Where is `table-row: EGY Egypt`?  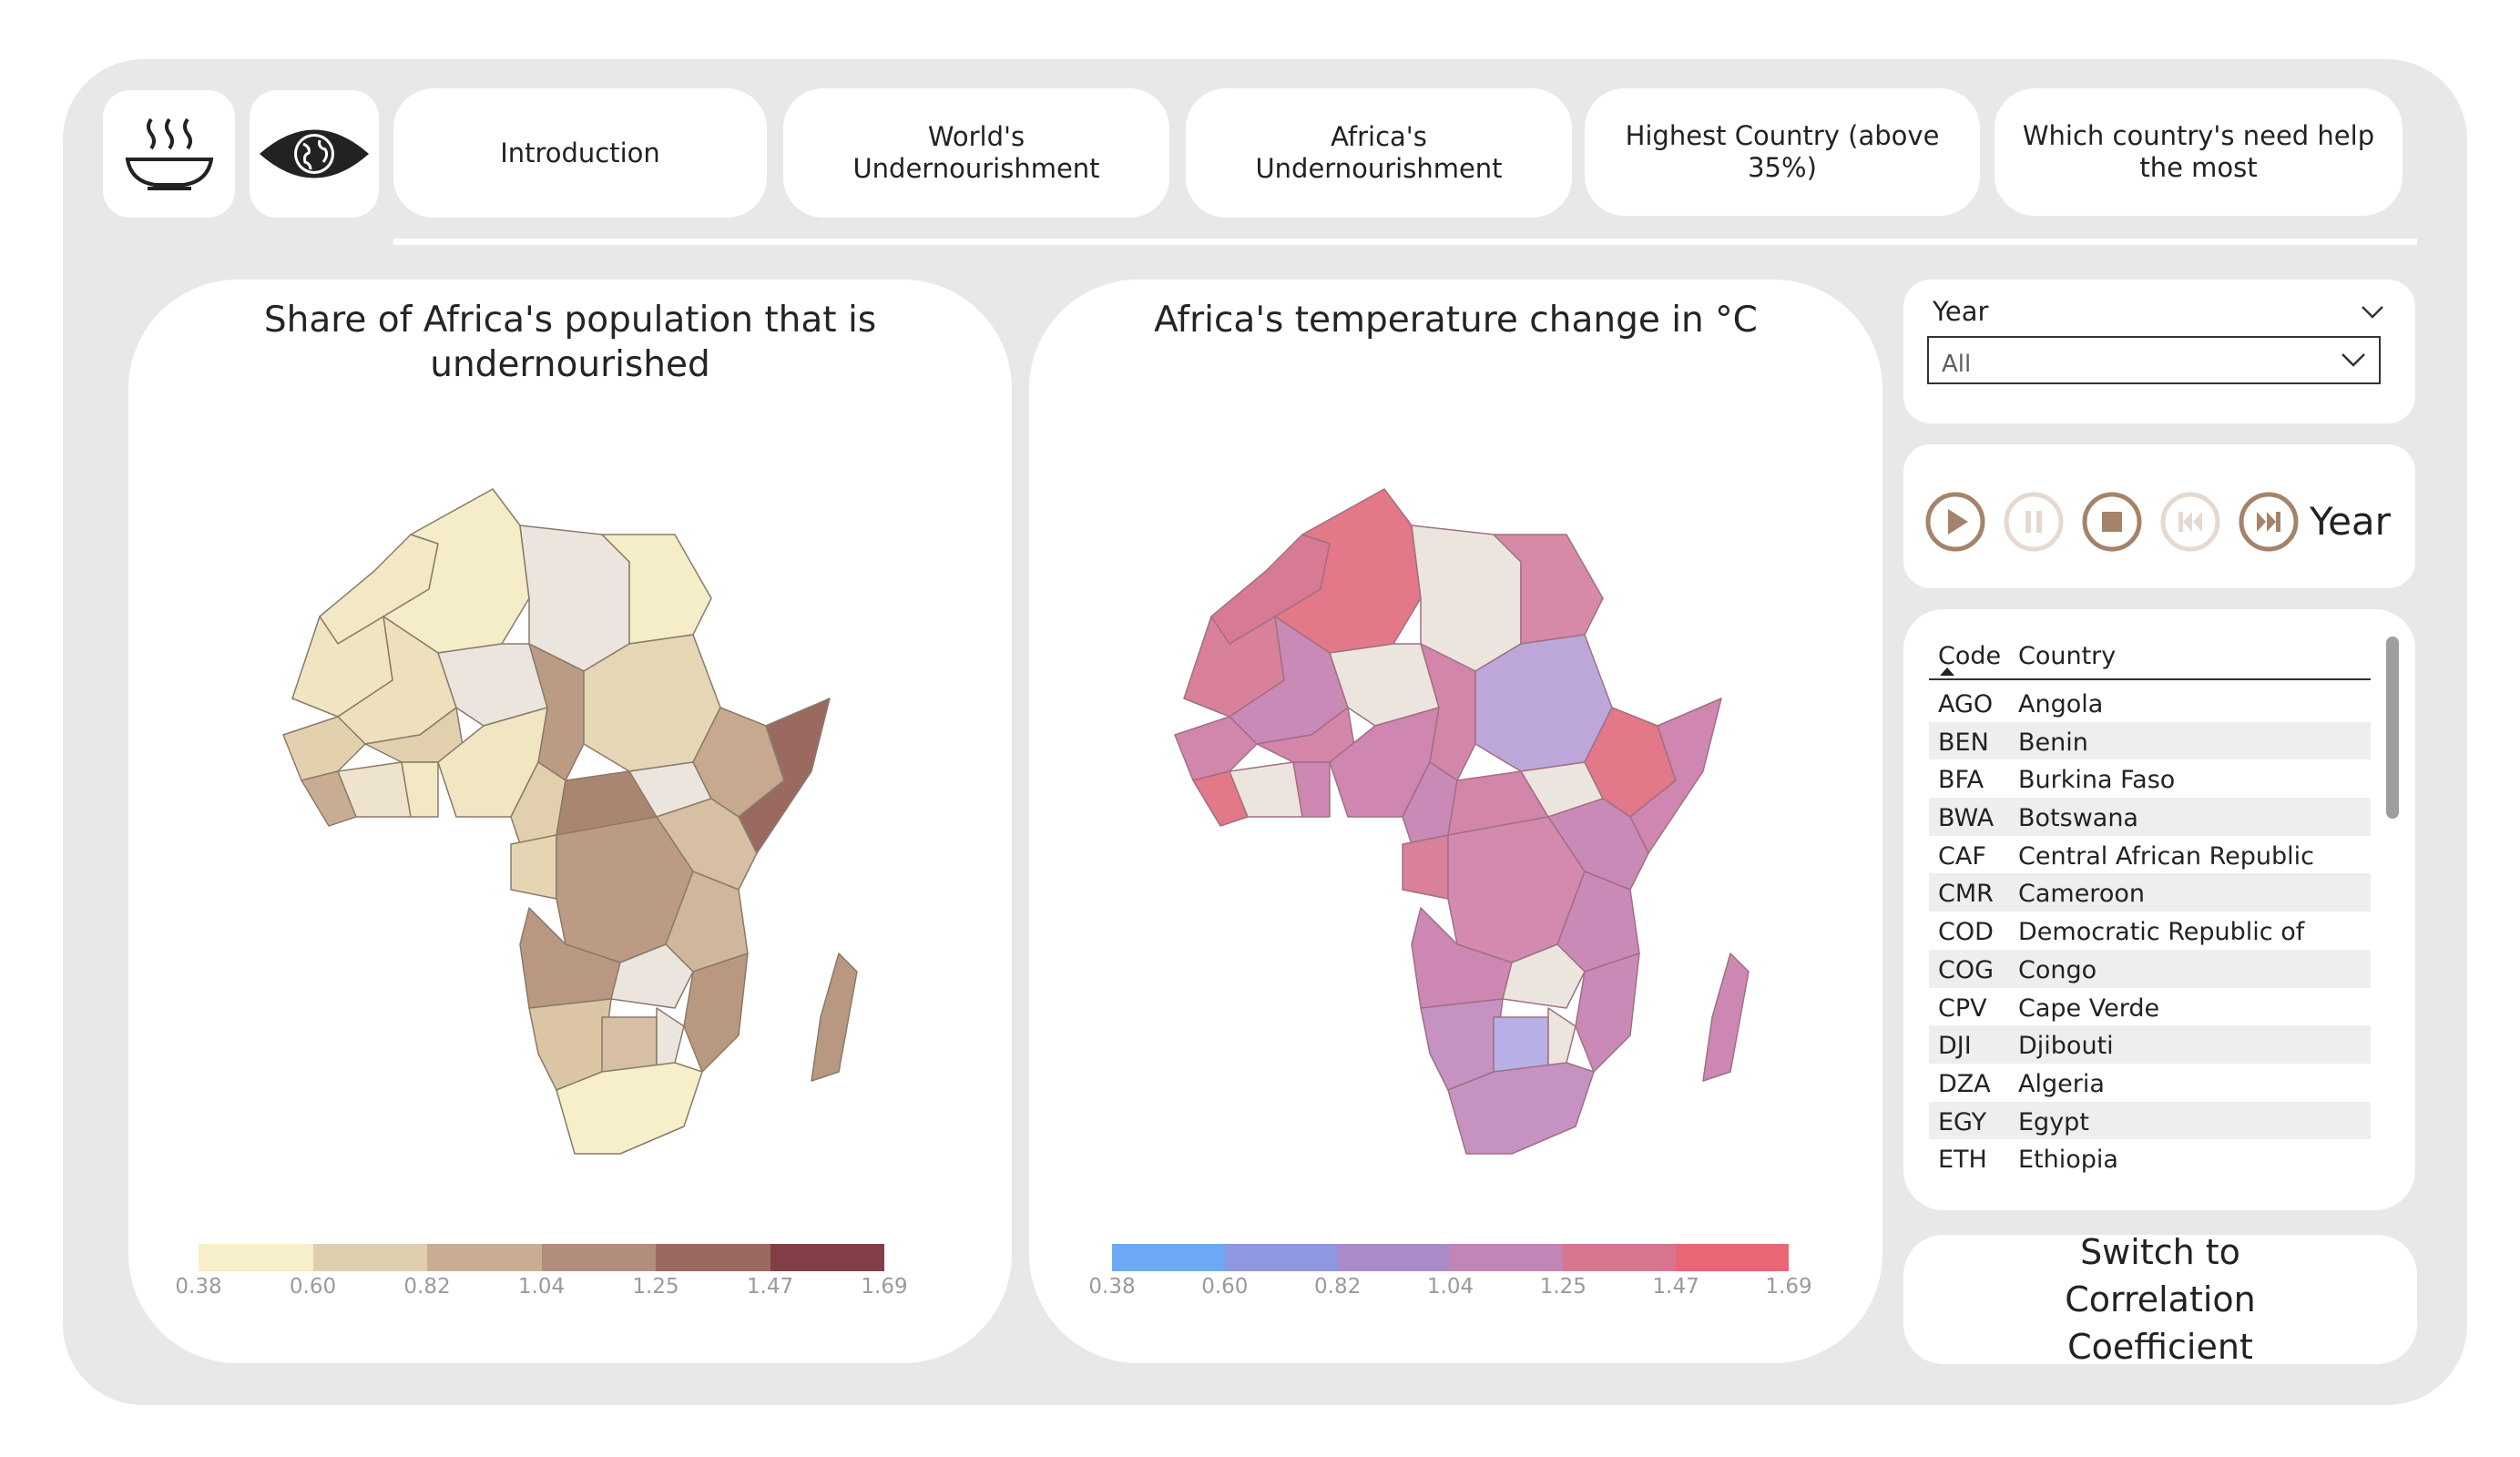 table-row: EGY Egypt is located at coordinates (2150, 1120).